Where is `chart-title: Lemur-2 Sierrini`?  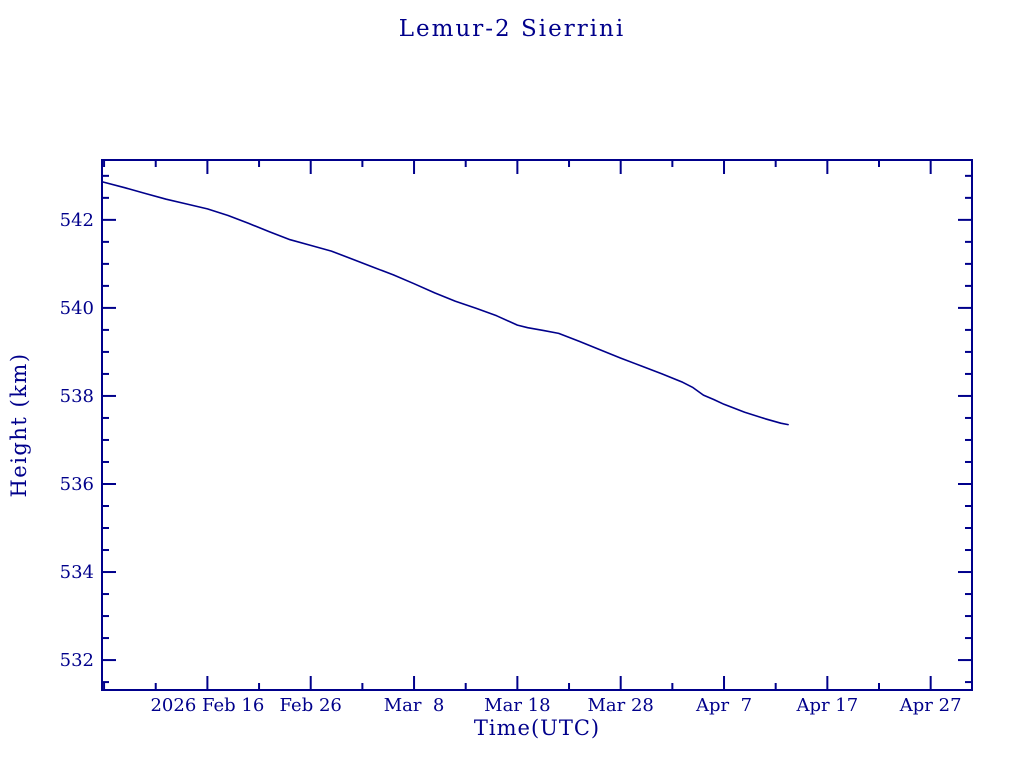
chart-title: Lemur-2 Sierrini is located at coordinates (512, 29).